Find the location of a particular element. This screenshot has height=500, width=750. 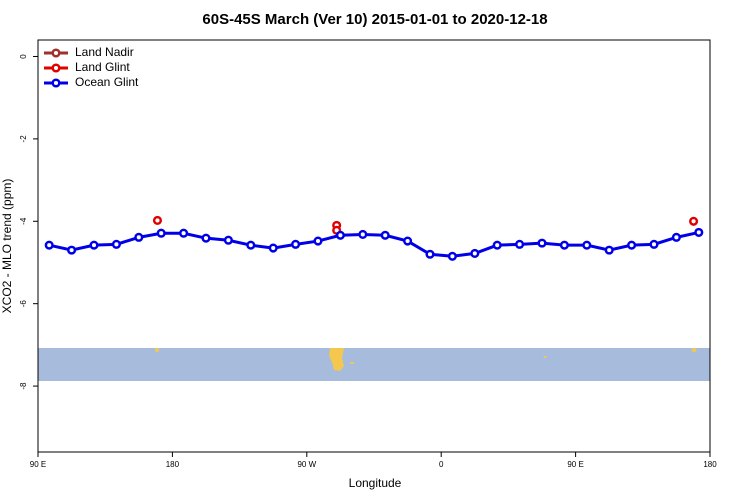

map-strip is located at coordinates (374, 364).